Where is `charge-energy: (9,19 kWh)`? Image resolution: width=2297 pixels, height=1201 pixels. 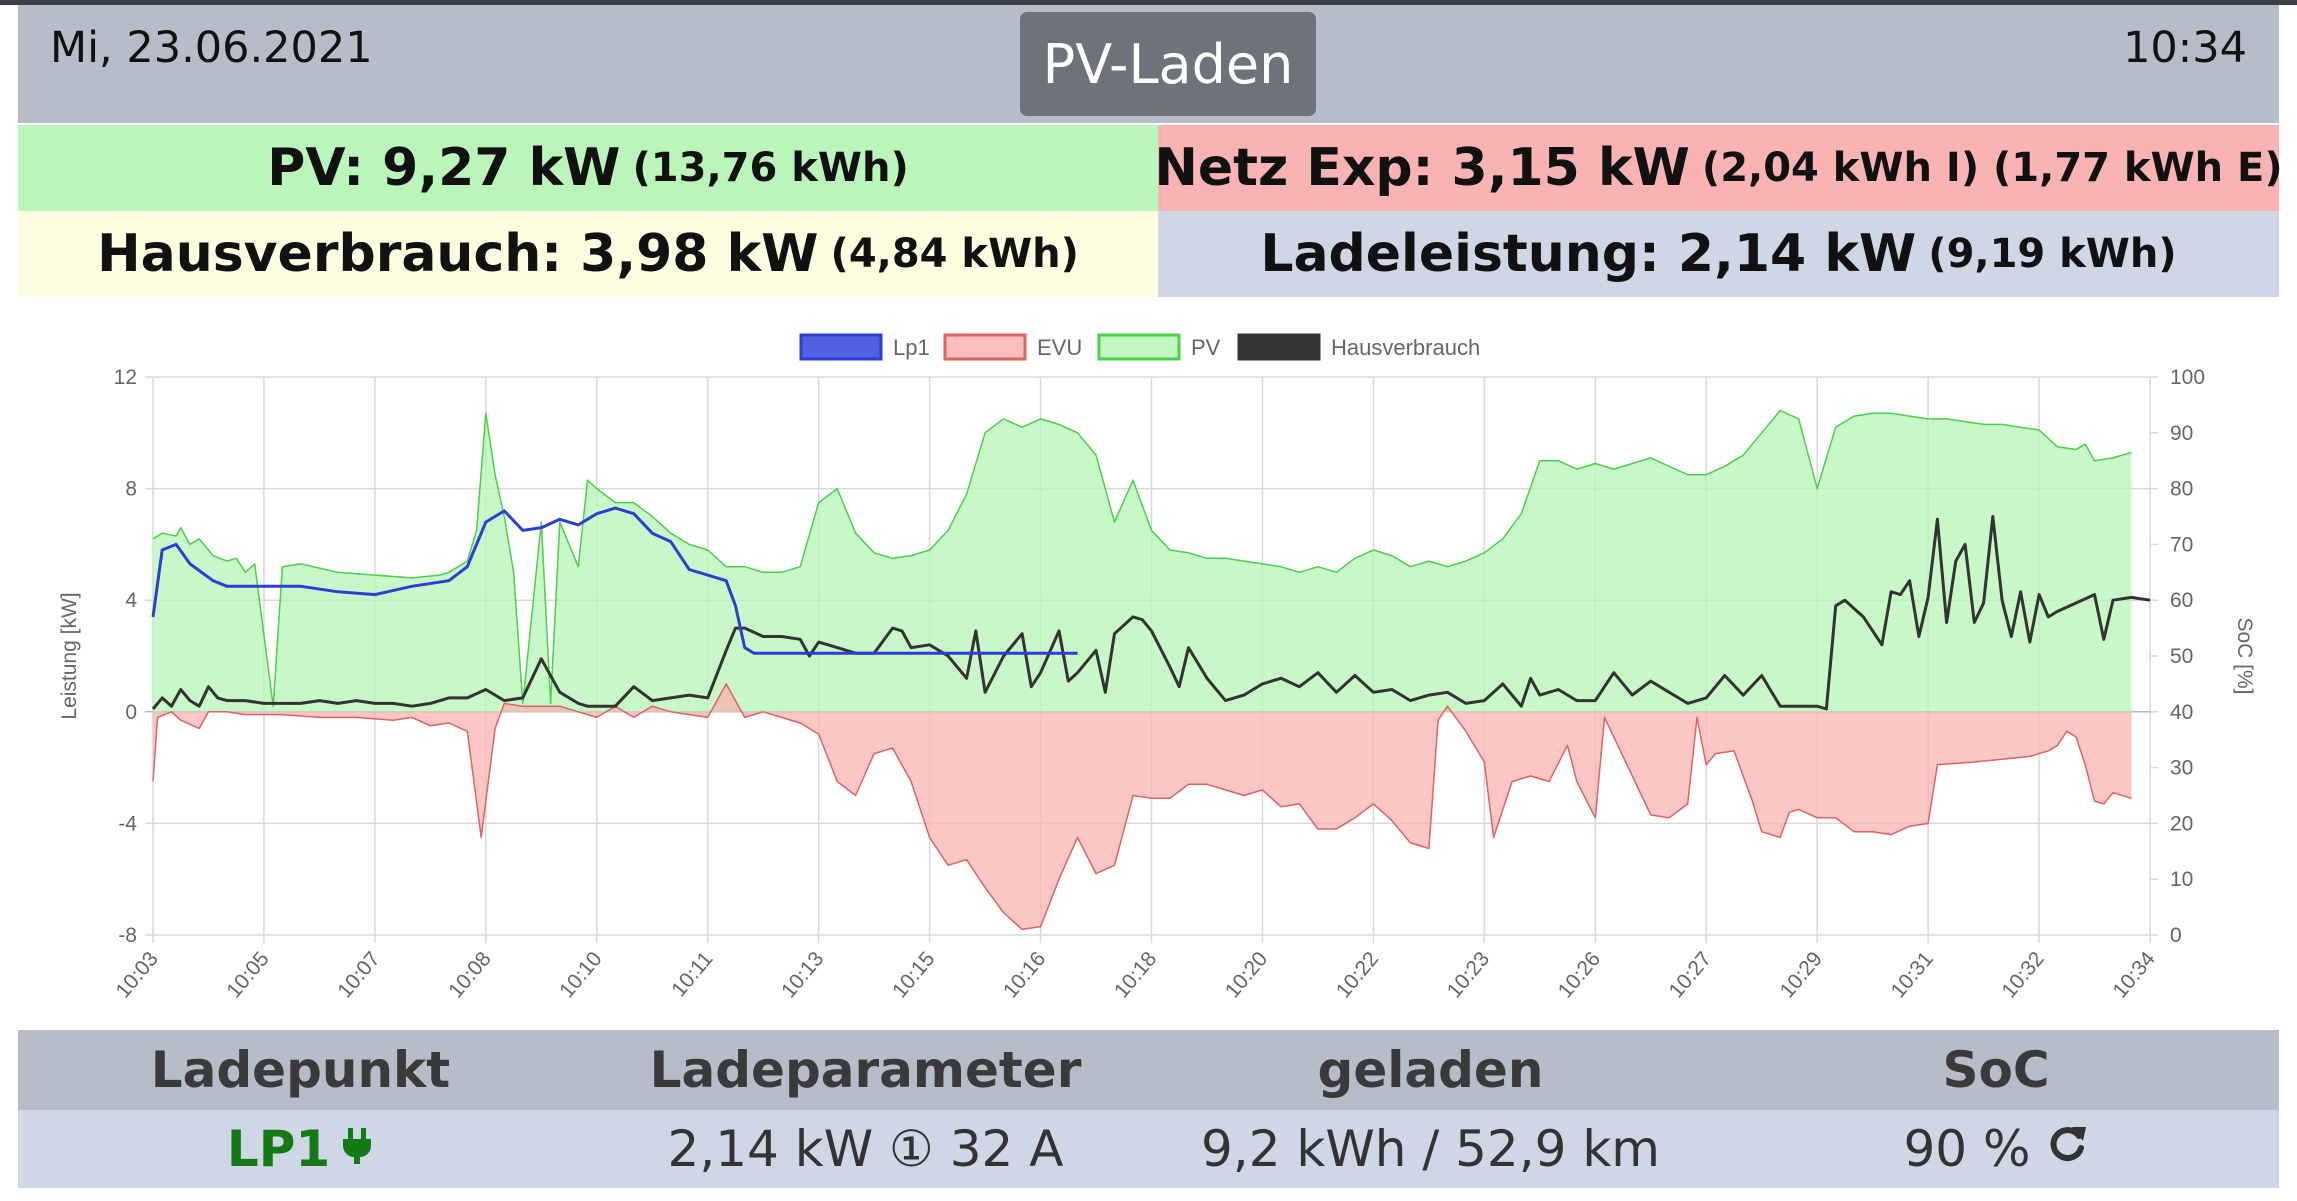 charge-energy: (9,19 kWh) is located at coordinates (2052, 254).